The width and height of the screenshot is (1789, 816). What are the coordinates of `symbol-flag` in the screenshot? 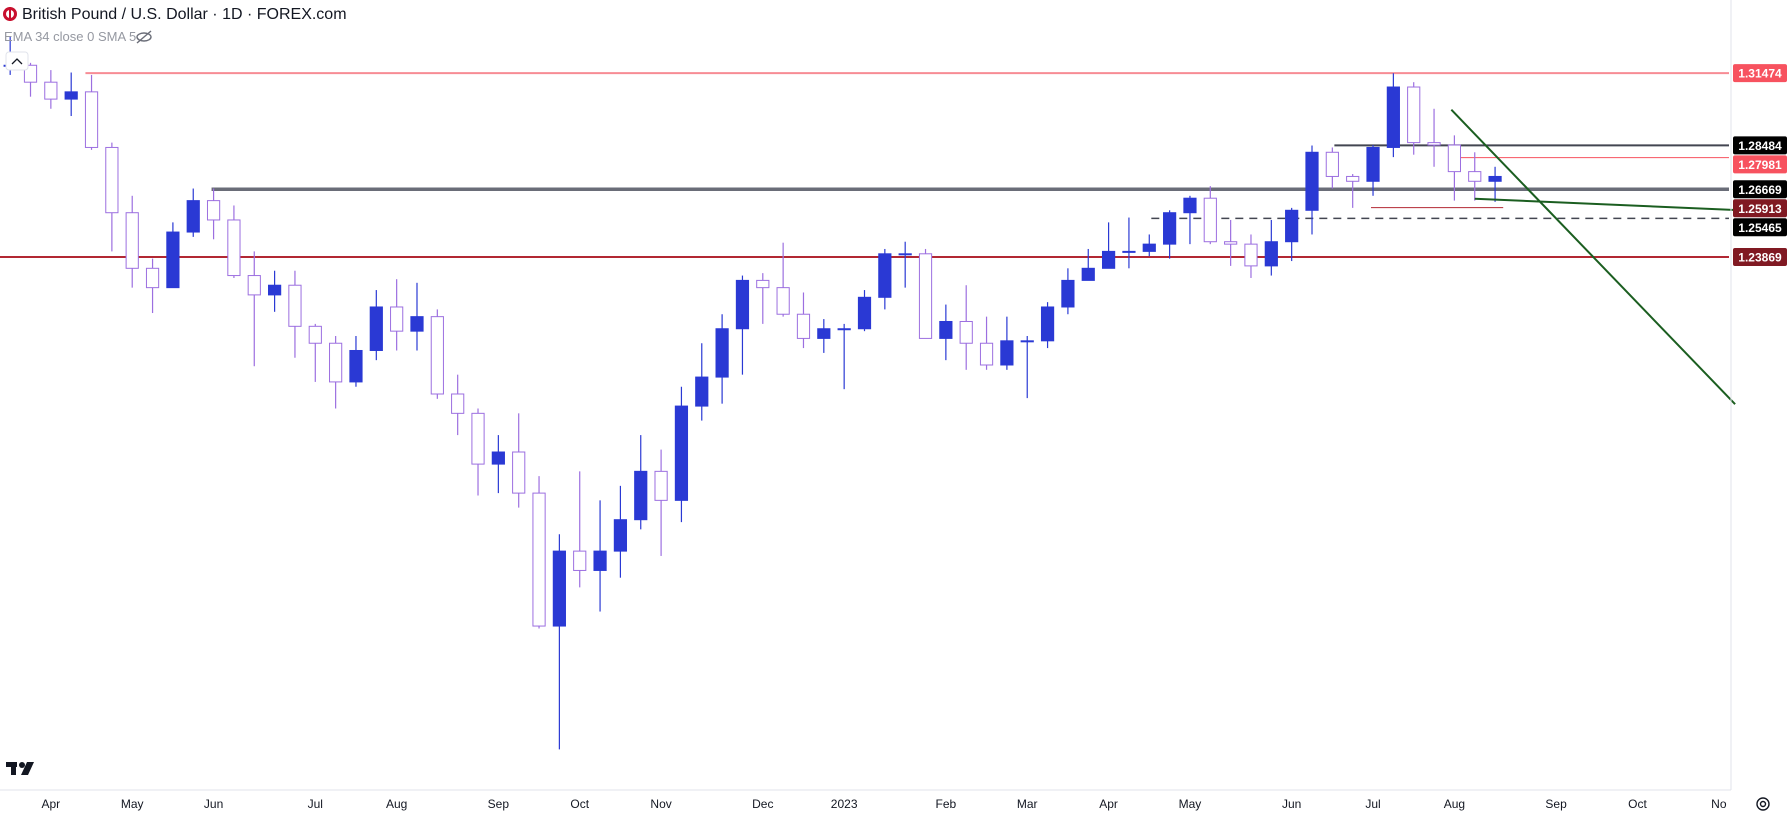 It's located at (10, 14).